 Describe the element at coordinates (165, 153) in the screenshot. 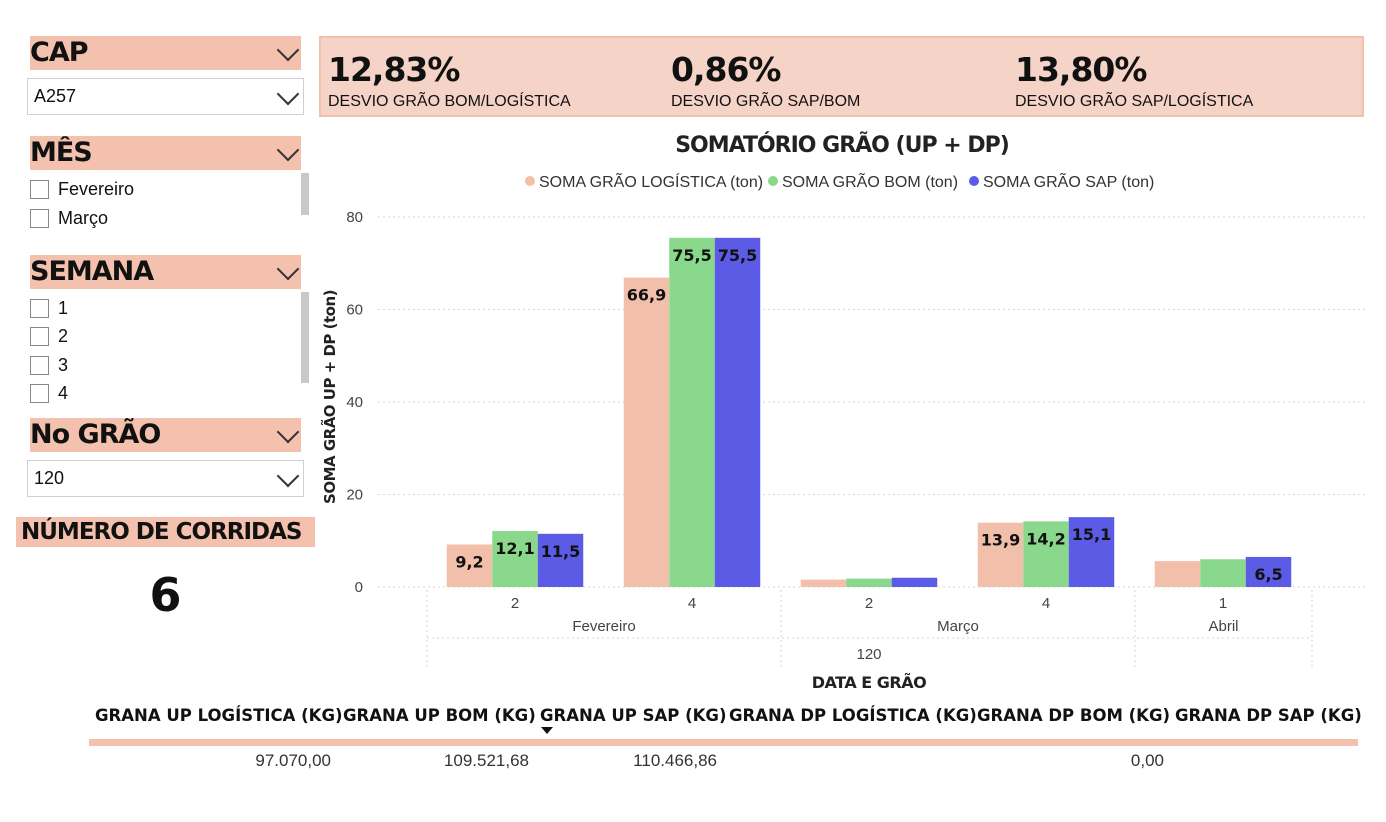

I see `mes-slicer-header: MÊS` at that location.